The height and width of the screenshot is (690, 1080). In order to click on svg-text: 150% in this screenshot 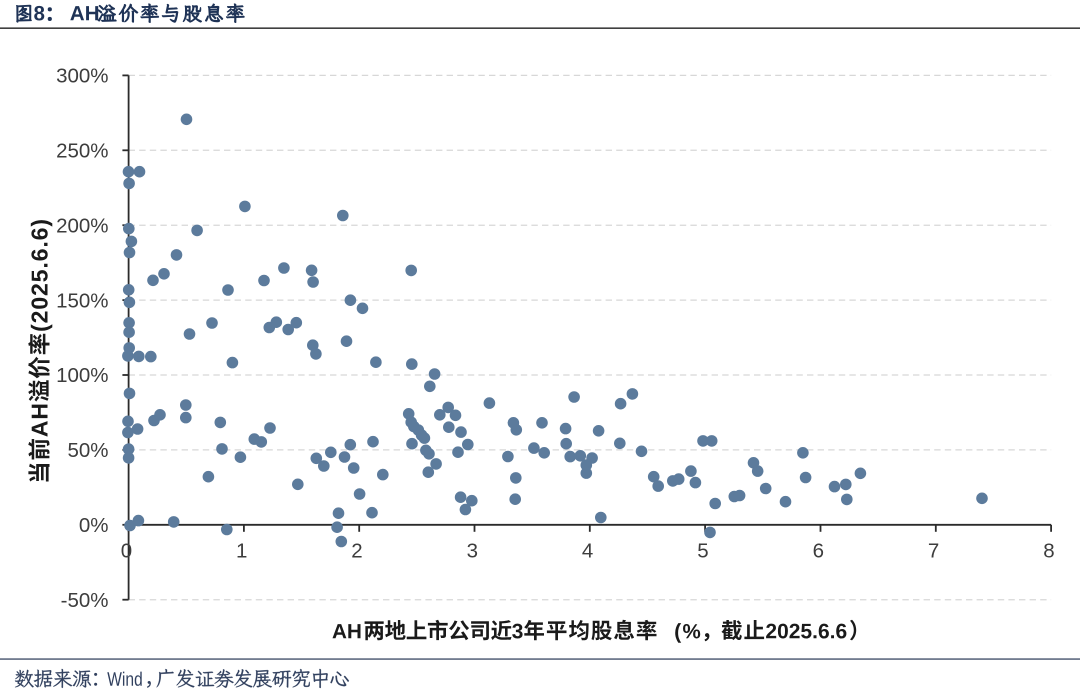, I will do `click(82, 300)`.